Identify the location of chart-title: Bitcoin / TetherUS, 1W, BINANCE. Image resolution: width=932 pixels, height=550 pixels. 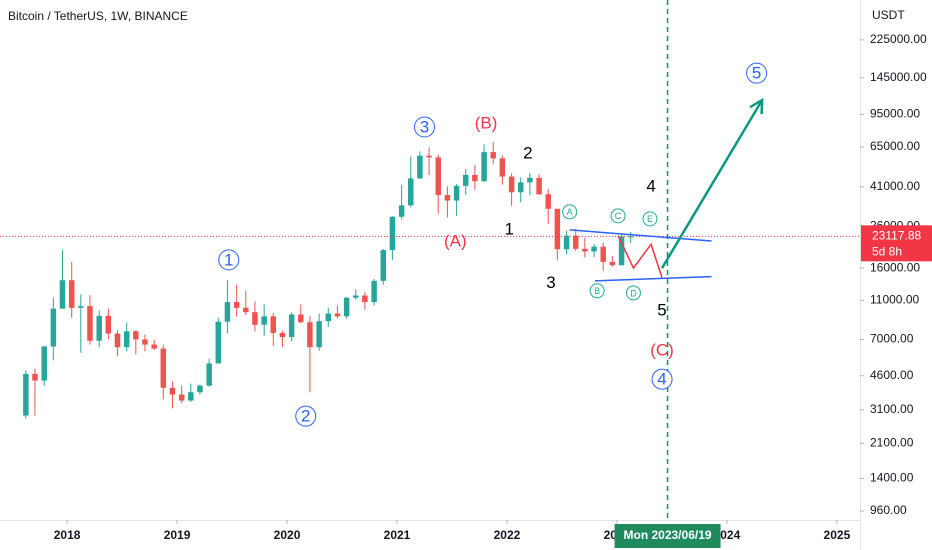
(98, 16).